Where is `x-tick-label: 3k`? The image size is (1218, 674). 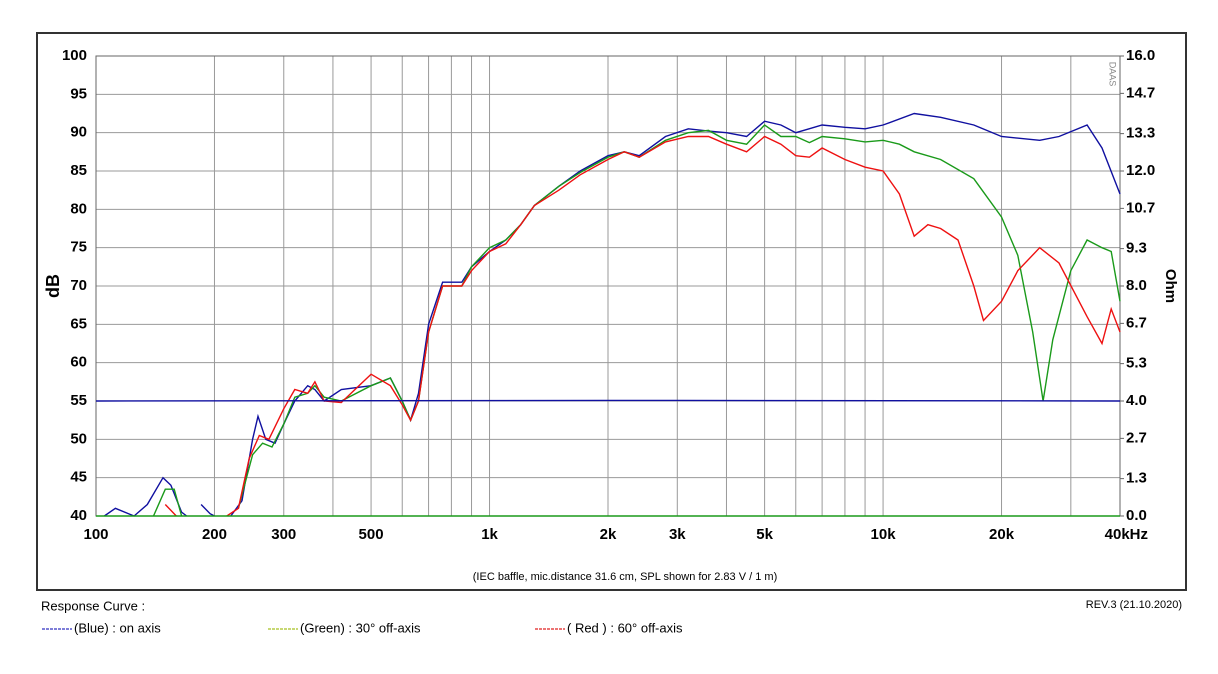 x-tick-label: 3k is located at coordinates (677, 534).